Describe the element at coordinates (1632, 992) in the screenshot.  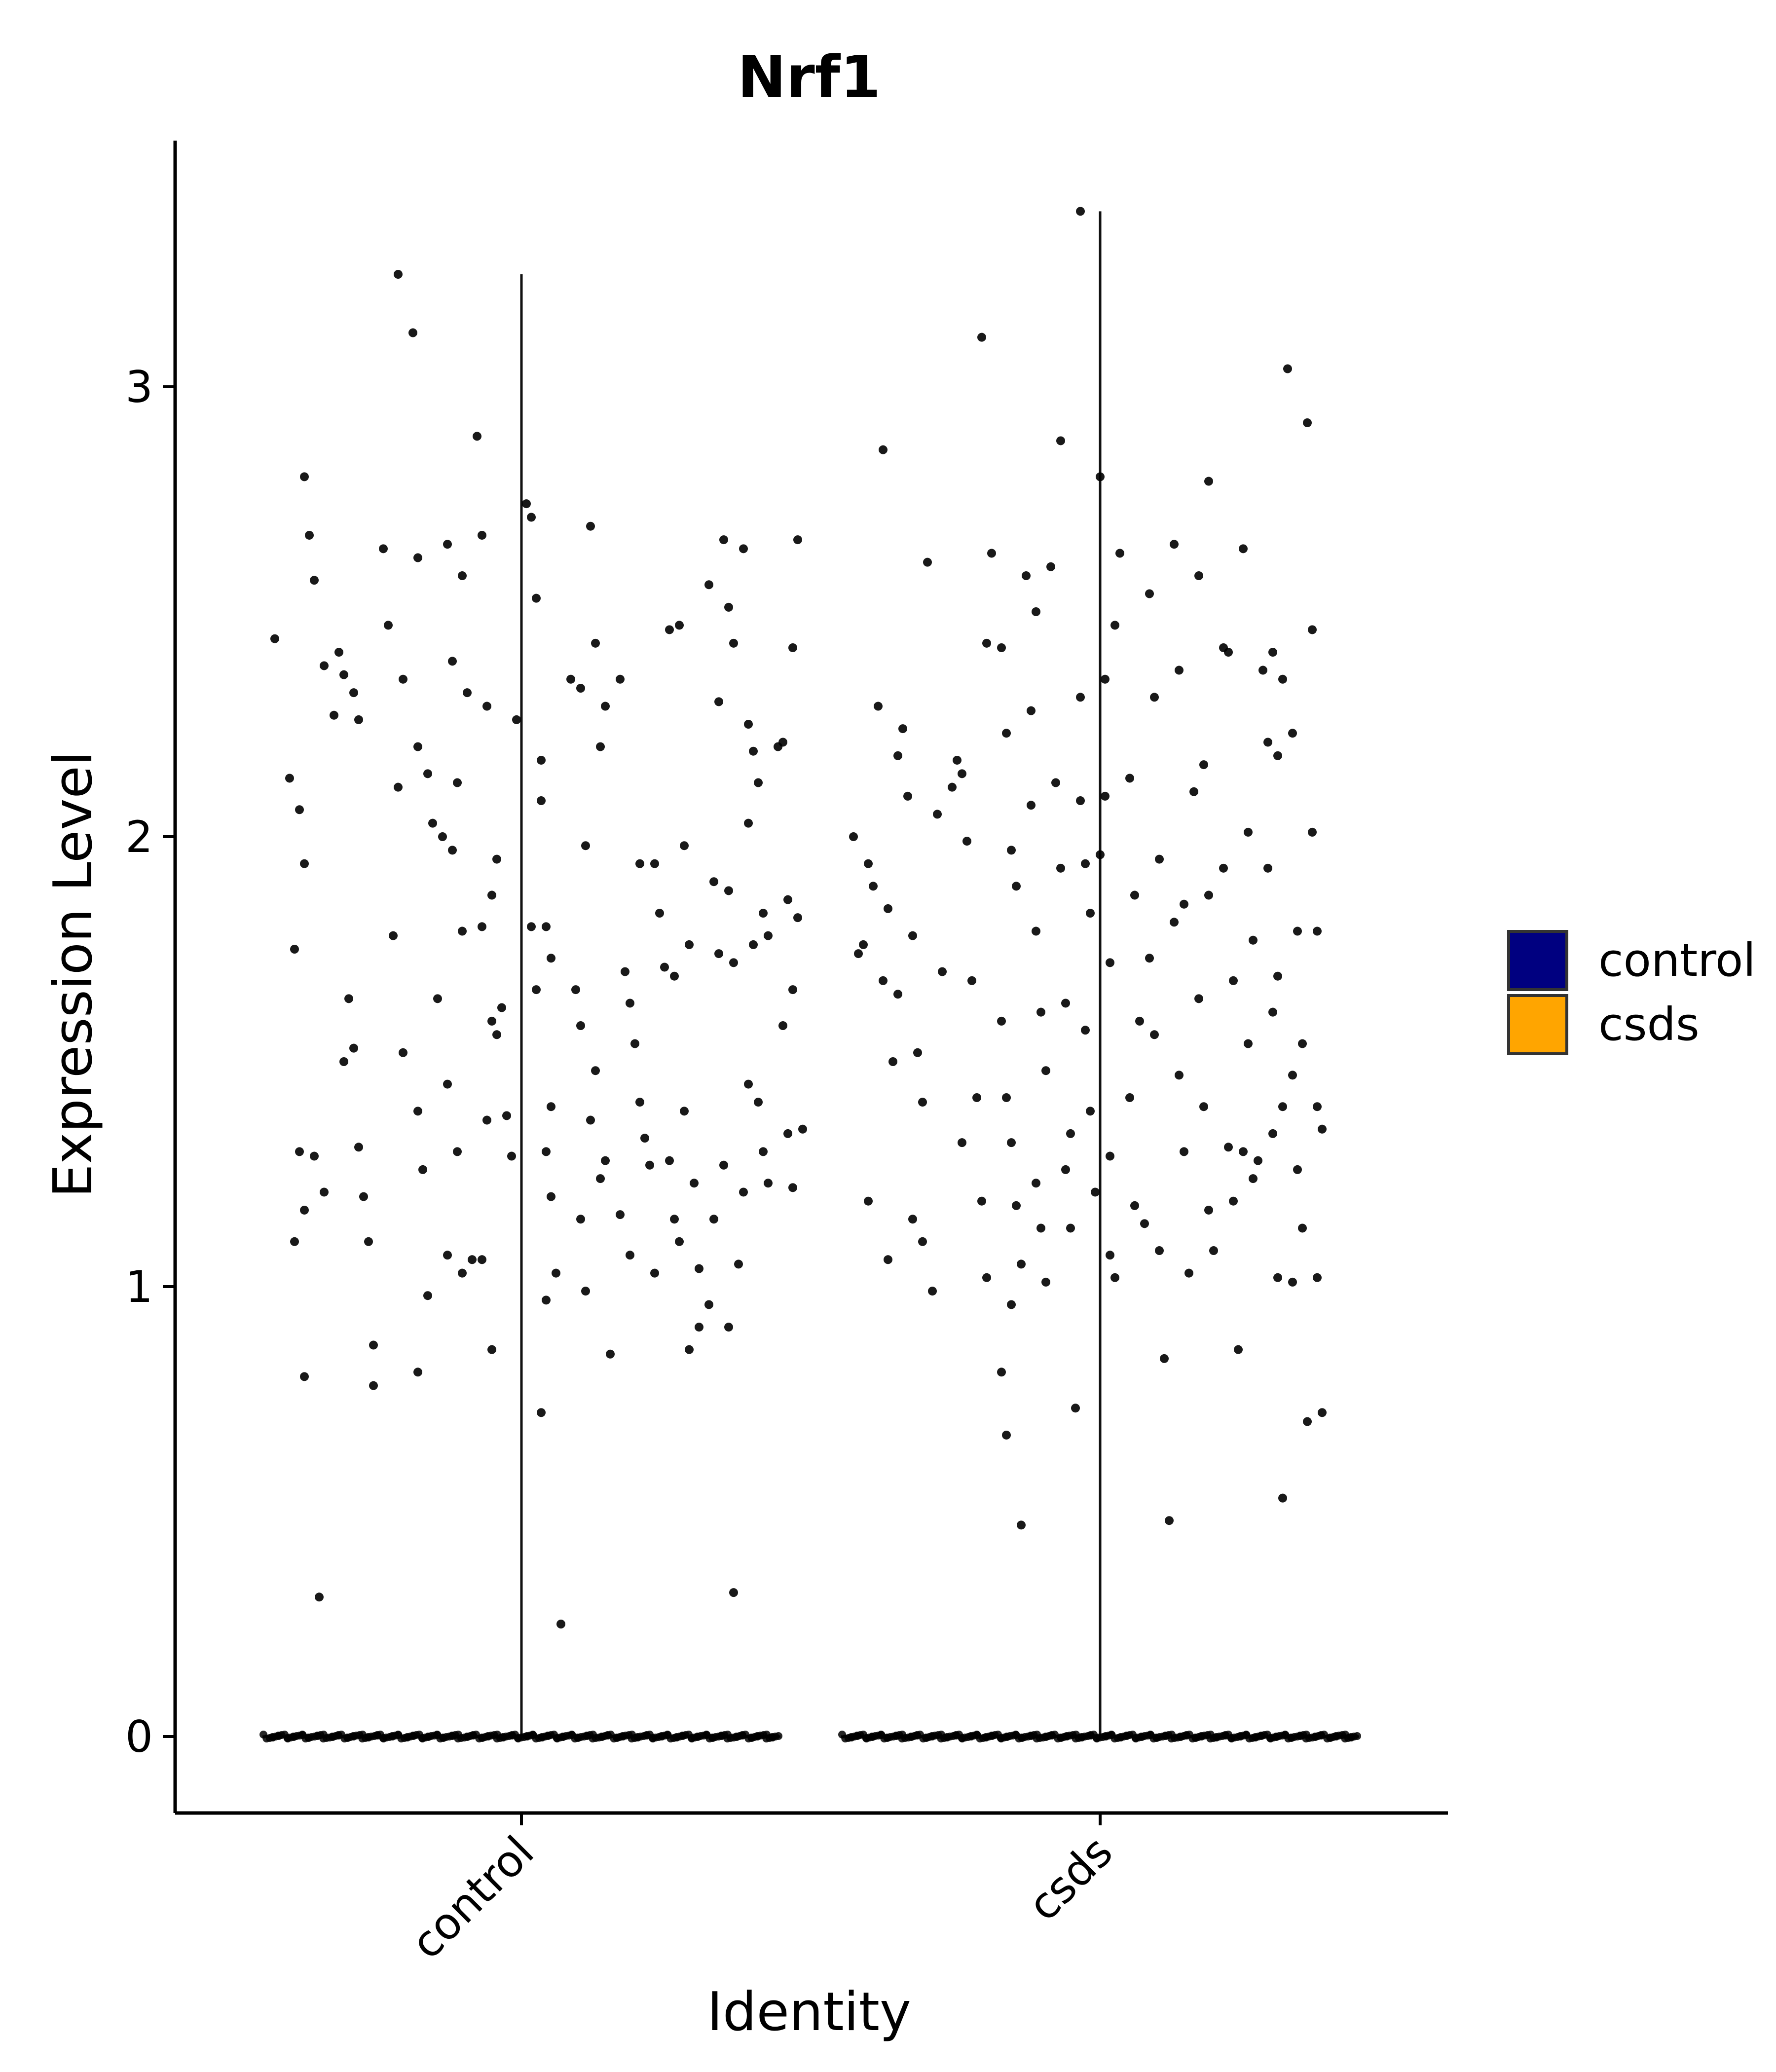
I see `legend: control csds` at that location.